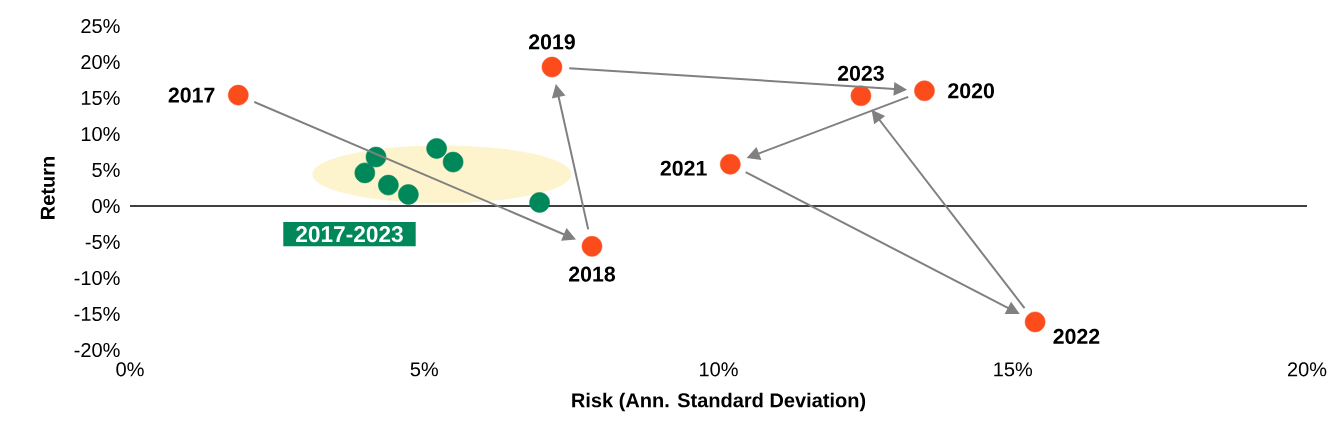 Image resolution: width=1337 pixels, height=430 pixels. What do you see at coordinates (106, 170) in the screenshot?
I see `y-tick-label: 5%` at bounding box center [106, 170].